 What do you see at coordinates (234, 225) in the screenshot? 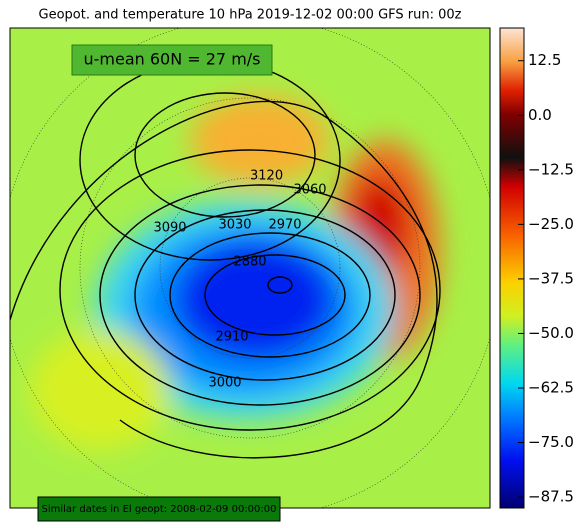
I see `contour-label: 3030` at bounding box center [234, 225].